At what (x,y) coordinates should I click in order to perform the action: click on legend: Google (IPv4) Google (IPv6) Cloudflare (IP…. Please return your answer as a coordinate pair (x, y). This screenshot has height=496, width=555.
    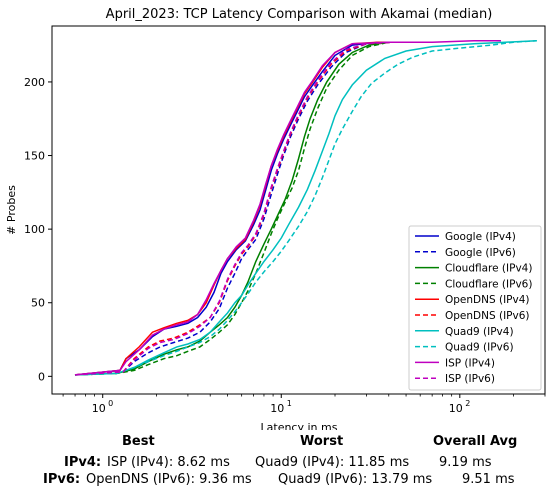
    Looking at the image, I should click on (475, 308).